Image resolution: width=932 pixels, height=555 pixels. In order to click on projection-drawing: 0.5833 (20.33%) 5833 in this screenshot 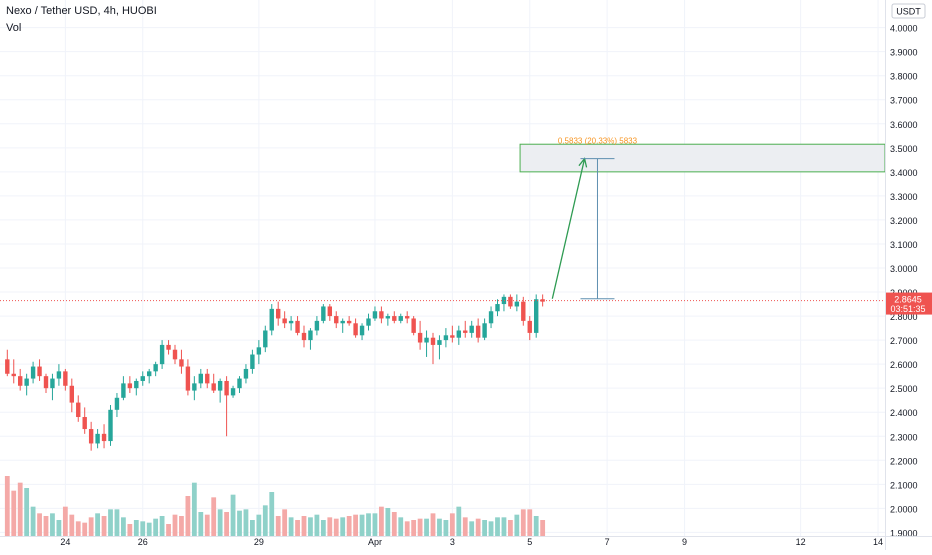, I will do `click(702, 218)`.